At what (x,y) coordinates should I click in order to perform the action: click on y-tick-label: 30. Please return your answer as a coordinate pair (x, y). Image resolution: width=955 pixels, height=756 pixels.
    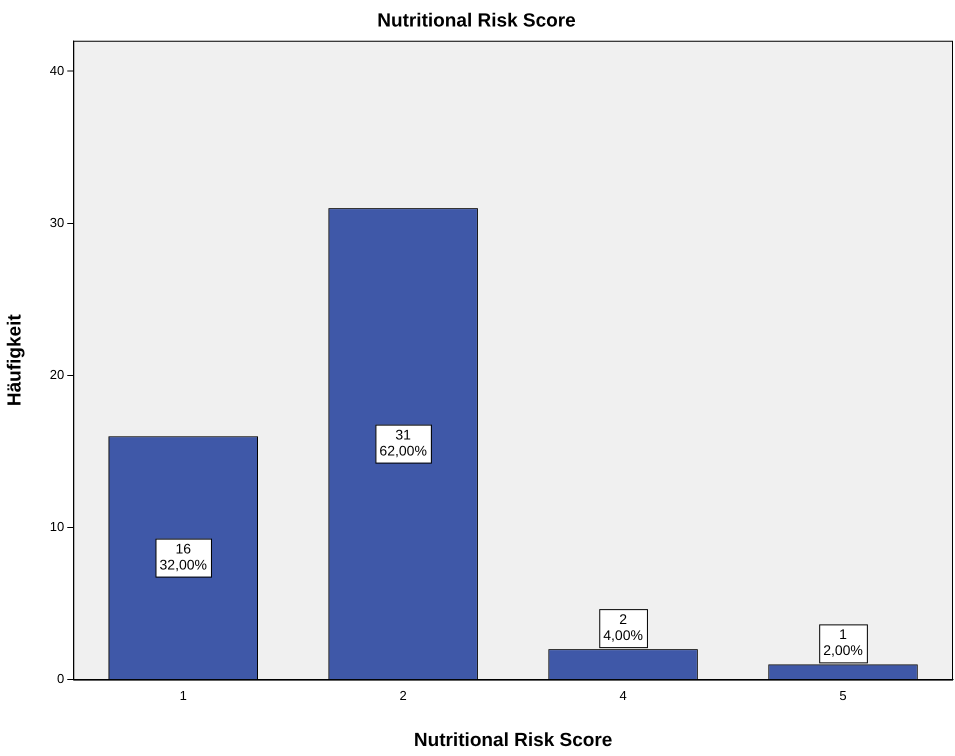
    Looking at the image, I should click on (57, 222).